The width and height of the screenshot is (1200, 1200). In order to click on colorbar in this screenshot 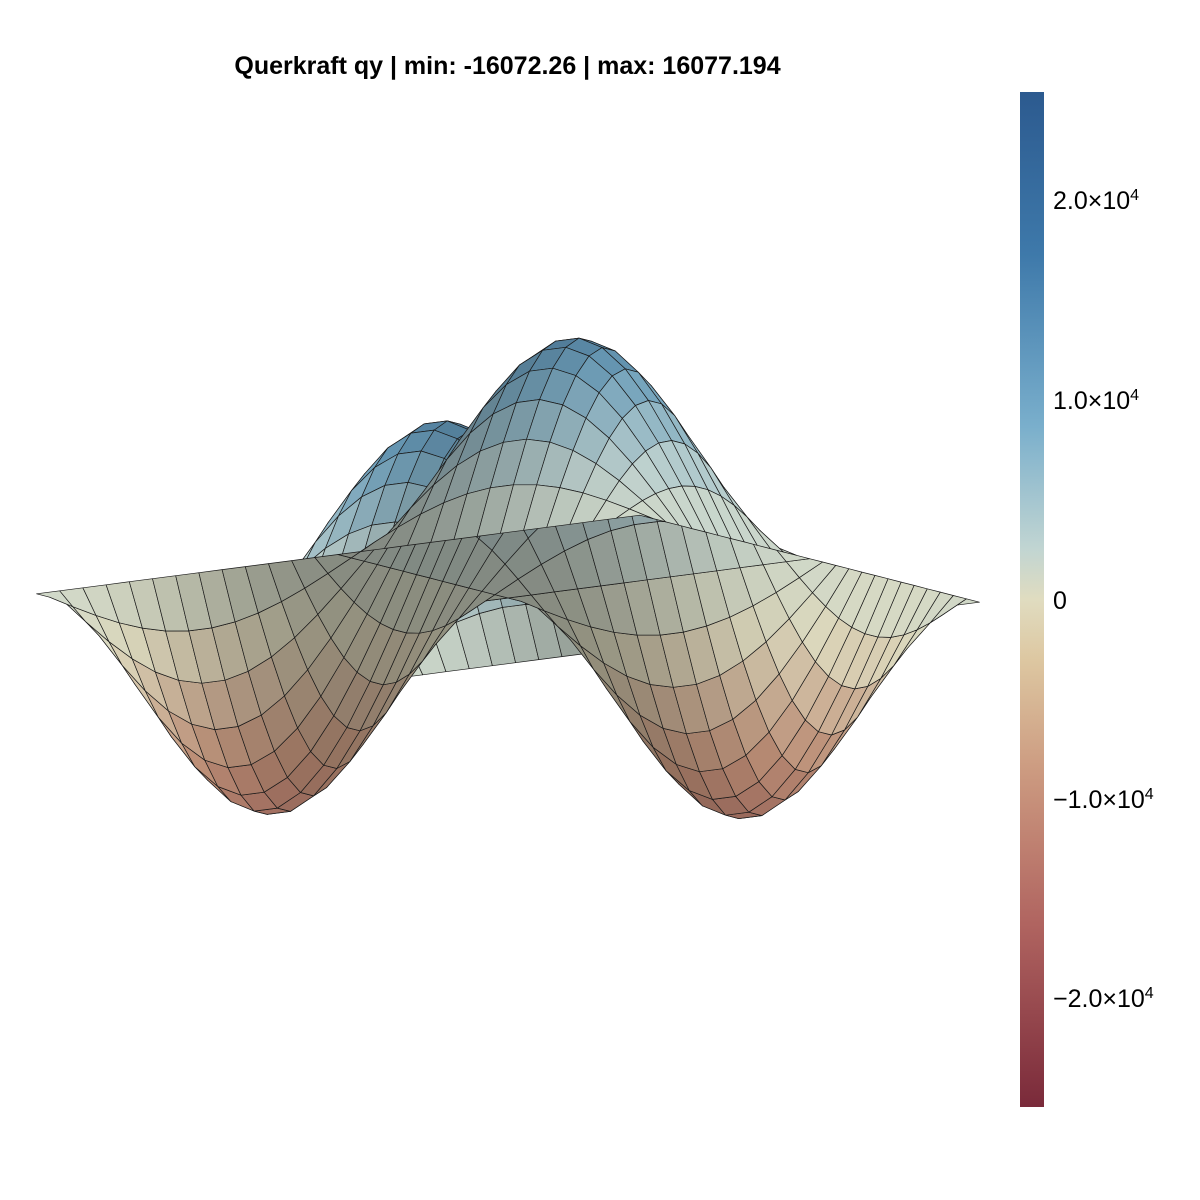, I will do `click(1032, 599)`.